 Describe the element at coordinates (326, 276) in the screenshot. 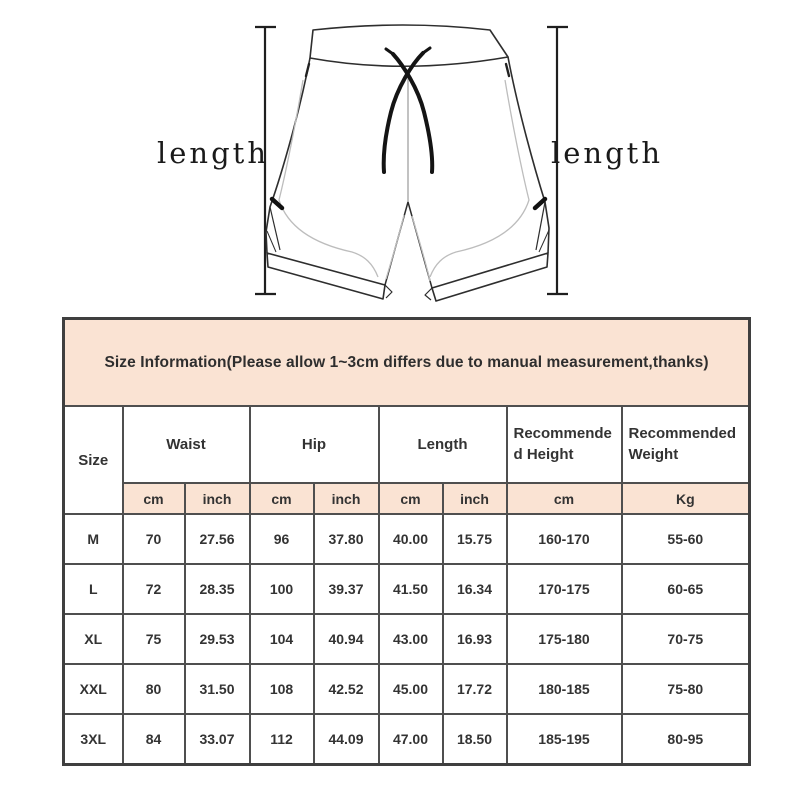

I see `hem-band-left` at that location.